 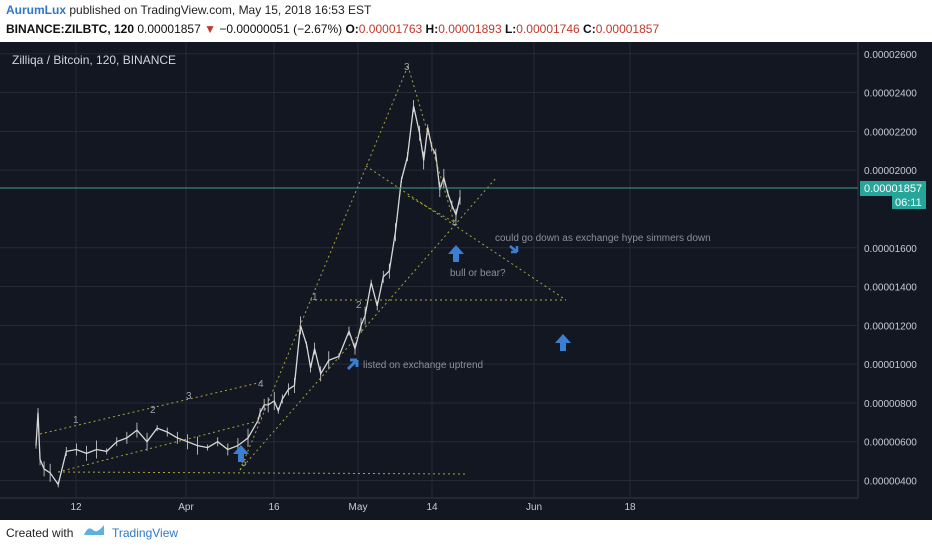 I want to click on last-price-badge-text: 0.00001857, so click(x=893, y=189).